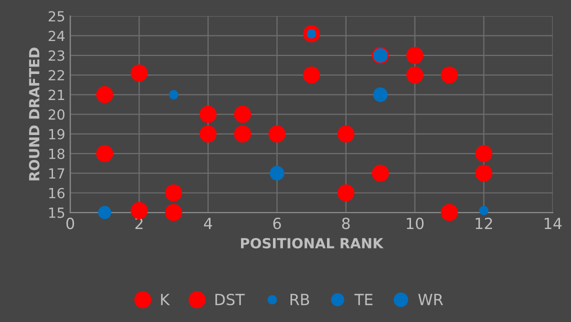  What do you see at coordinates (34, 114) in the screenshot?
I see `y-axis-title: ROUND DRAFTED` at bounding box center [34, 114].